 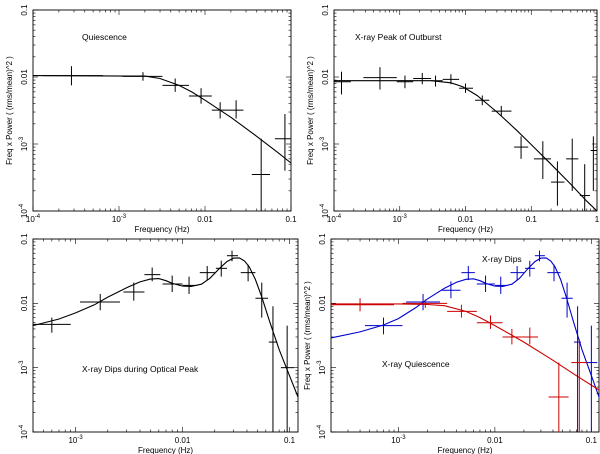 What do you see at coordinates (104, 37) in the screenshot?
I see `panel-annotation: Quiescence` at bounding box center [104, 37].